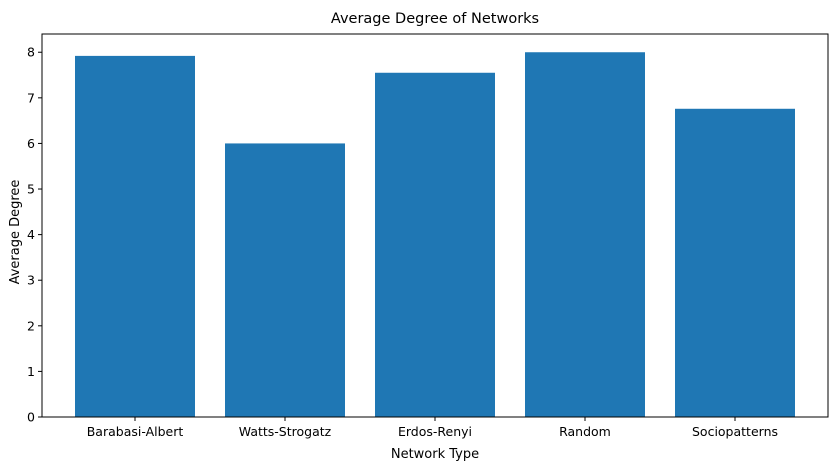  Describe the element at coordinates (735, 431) in the screenshot. I see `x-tick-label: Sociopatterns` at that location.